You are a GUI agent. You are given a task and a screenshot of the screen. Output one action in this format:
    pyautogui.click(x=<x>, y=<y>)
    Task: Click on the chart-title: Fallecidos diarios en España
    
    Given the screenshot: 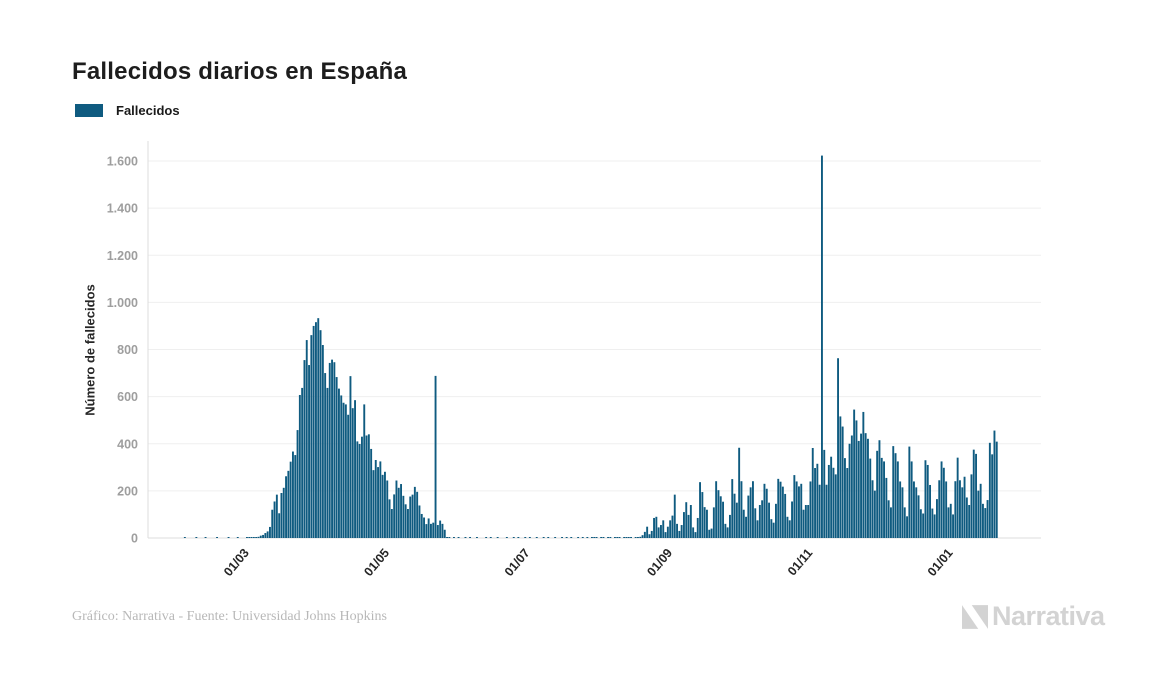 What is the action you would take?
    pyautogui.click(x=240, y=72)
    